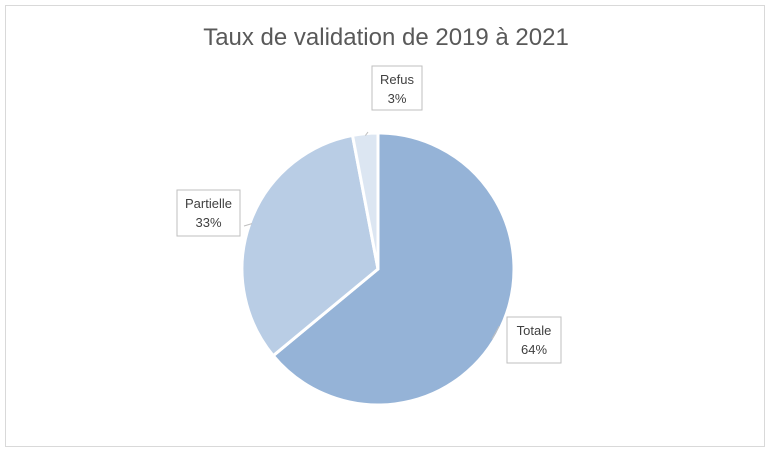 The image size is (772, 453). I want to click on leader-line-partielle, so click(248, 225).